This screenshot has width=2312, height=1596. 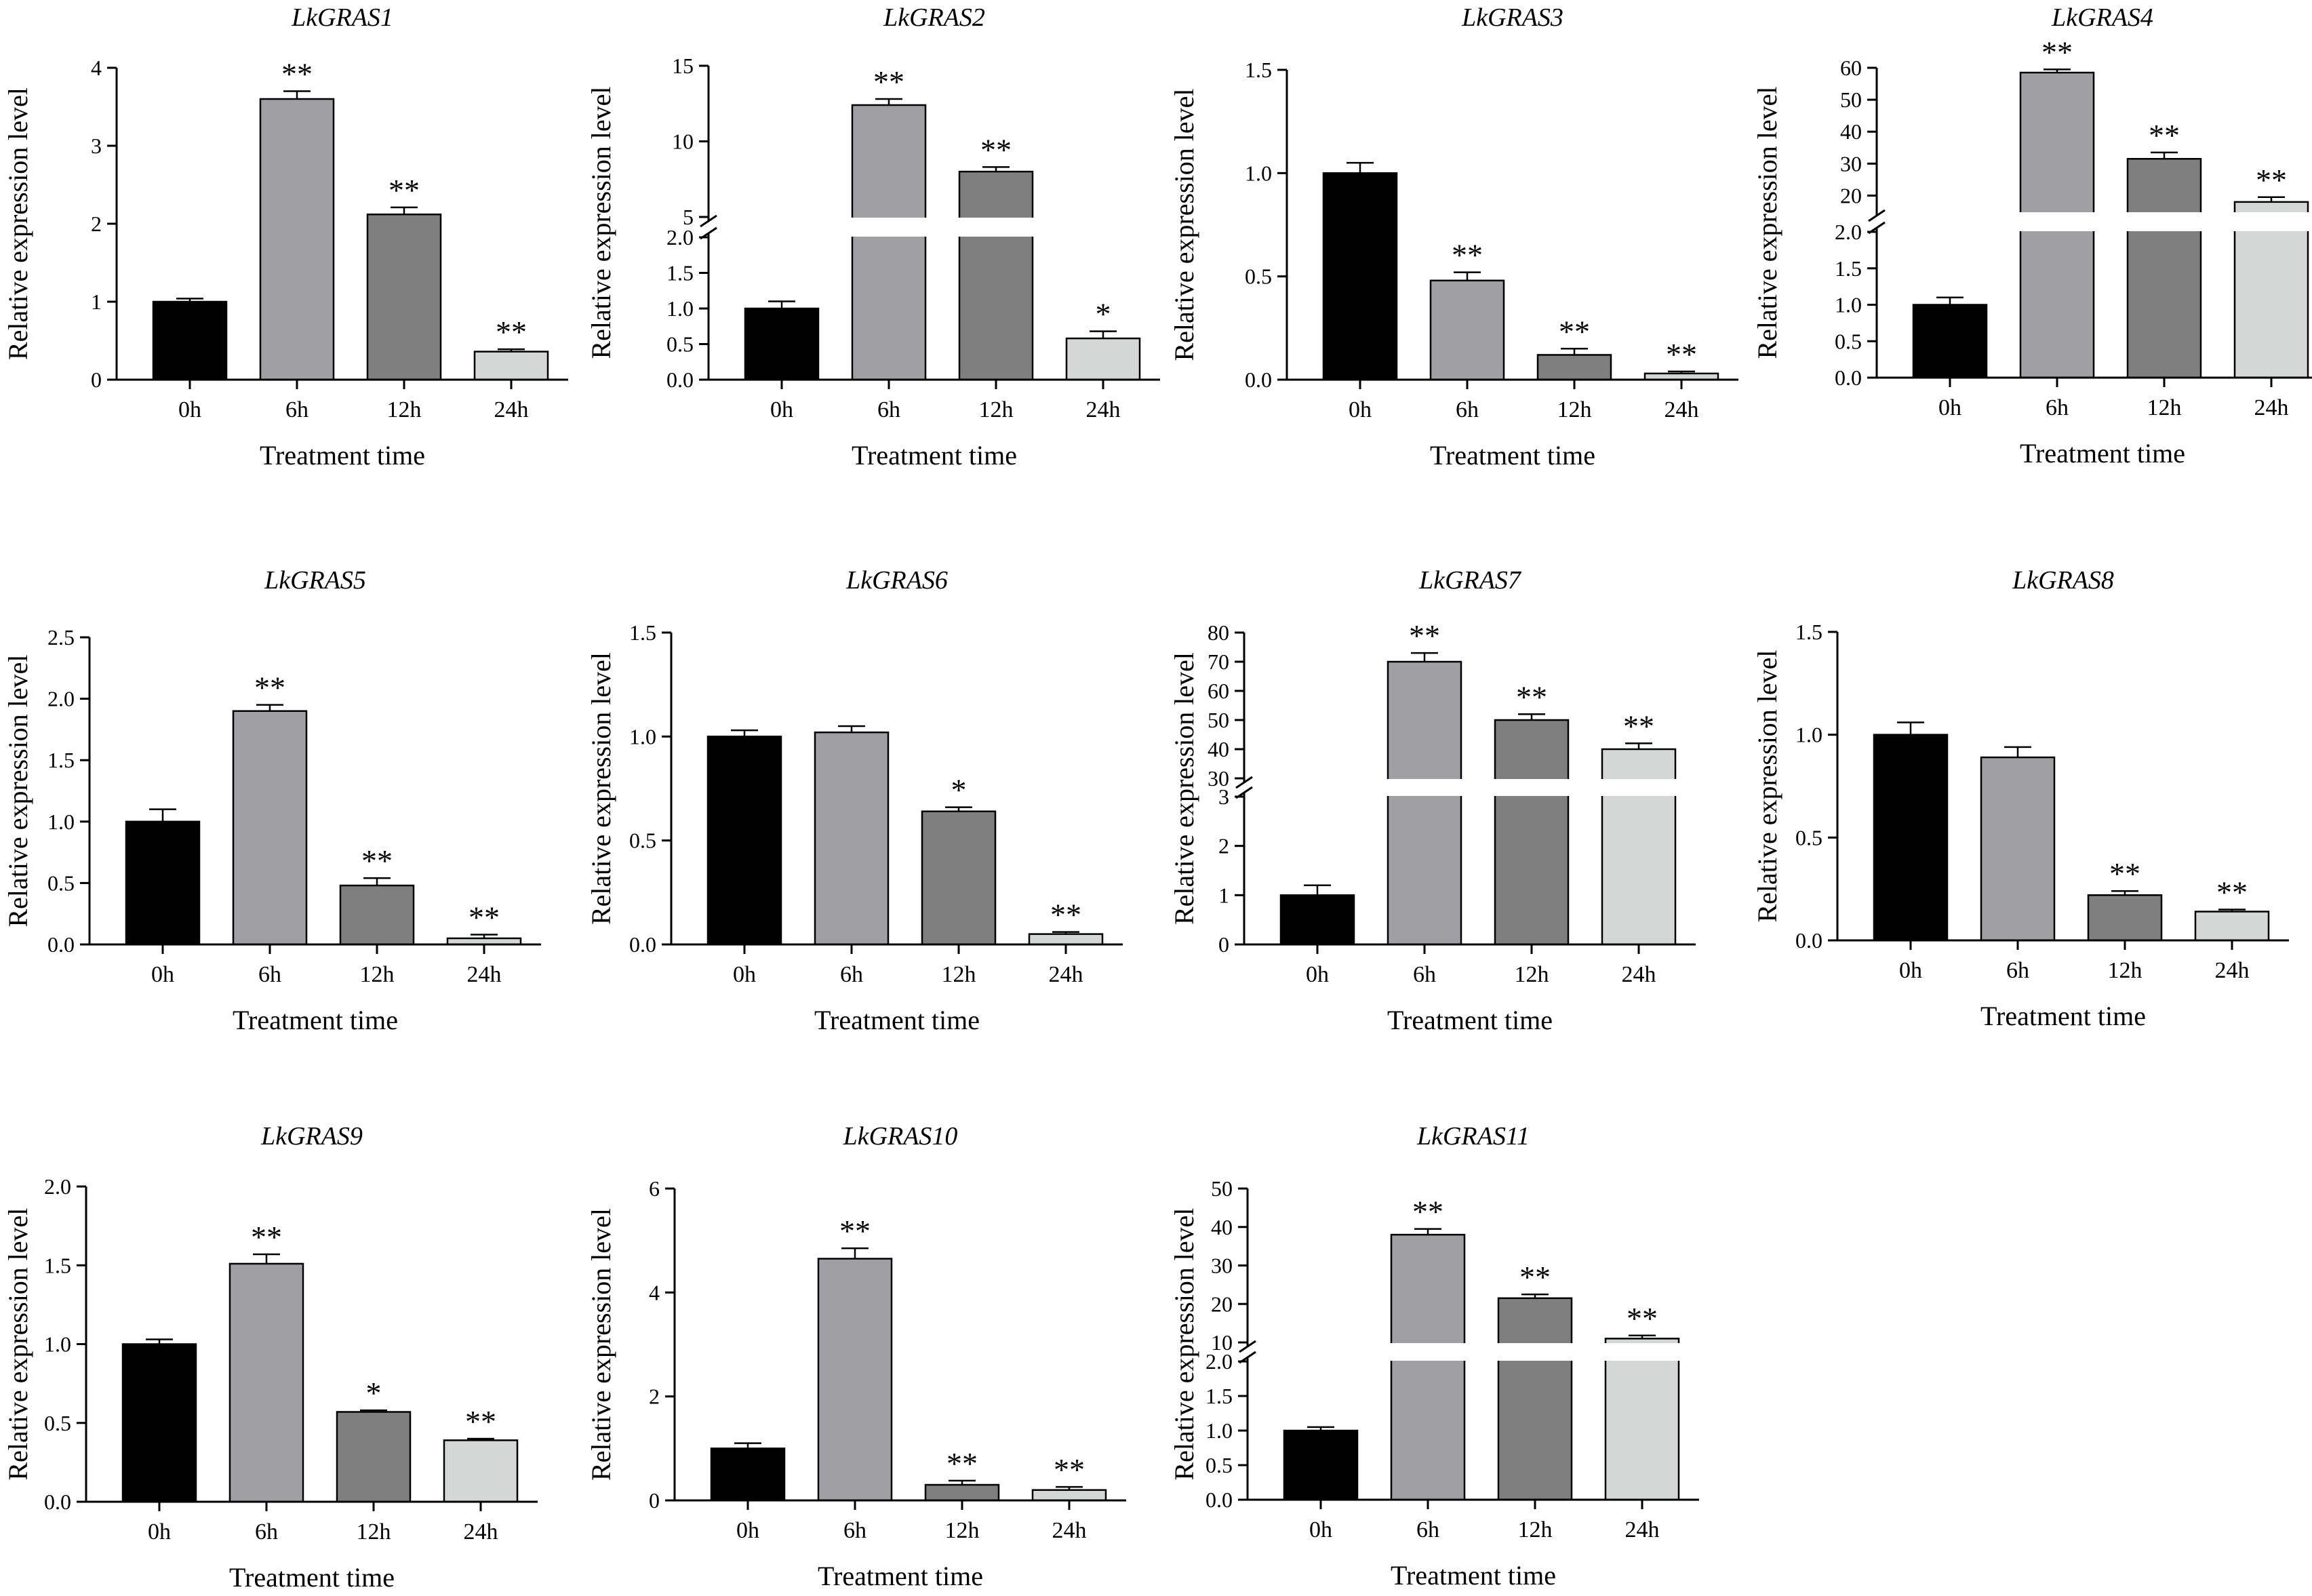 I want to click on y-tick-label: 15, so click(x=683, y=66).